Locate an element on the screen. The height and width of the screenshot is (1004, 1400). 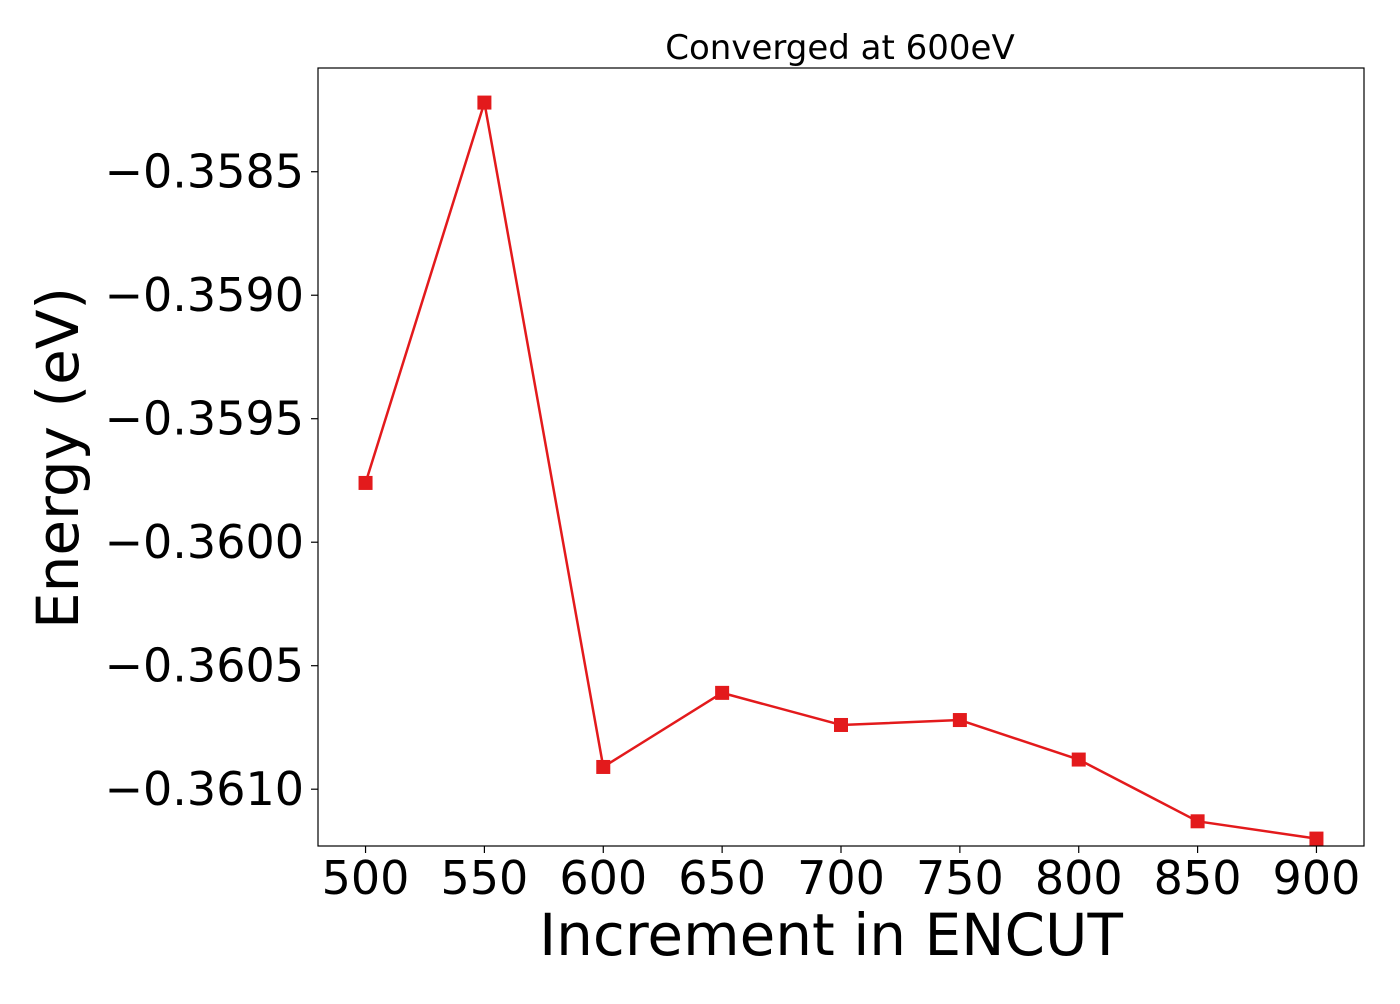
y-tick-label: −0.3605 is located at coordinates (205, 666).